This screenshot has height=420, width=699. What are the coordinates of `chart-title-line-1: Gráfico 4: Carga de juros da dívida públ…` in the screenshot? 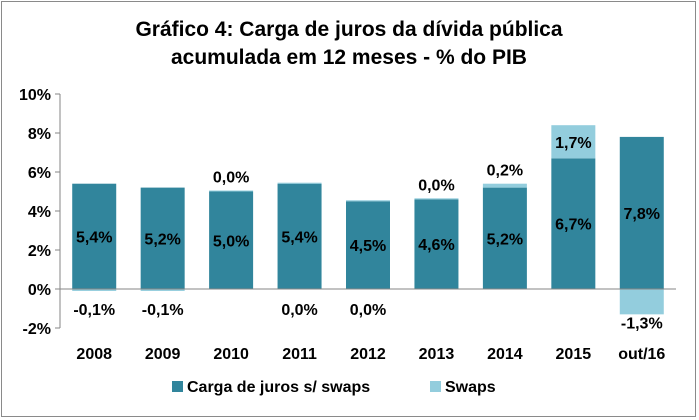 It's located at (348, 29).